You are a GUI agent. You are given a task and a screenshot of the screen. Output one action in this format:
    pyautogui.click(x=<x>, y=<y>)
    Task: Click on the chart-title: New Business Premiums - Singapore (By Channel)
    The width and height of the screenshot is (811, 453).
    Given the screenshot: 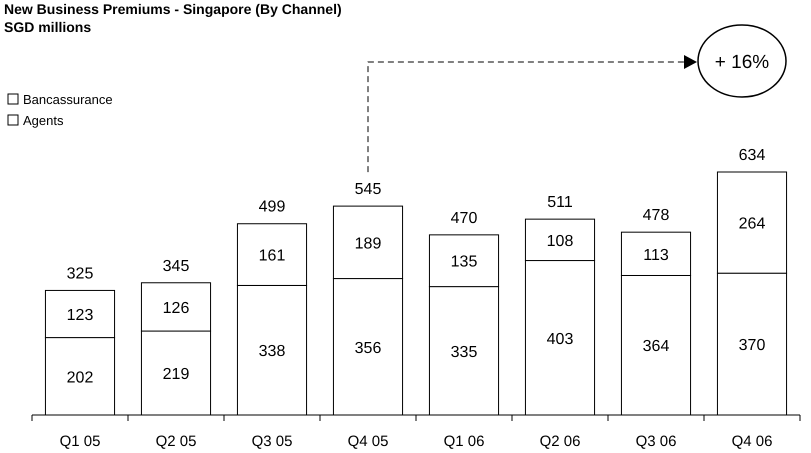 What is the action you would take?
    pyautogui.click(x=173, y=9)
    